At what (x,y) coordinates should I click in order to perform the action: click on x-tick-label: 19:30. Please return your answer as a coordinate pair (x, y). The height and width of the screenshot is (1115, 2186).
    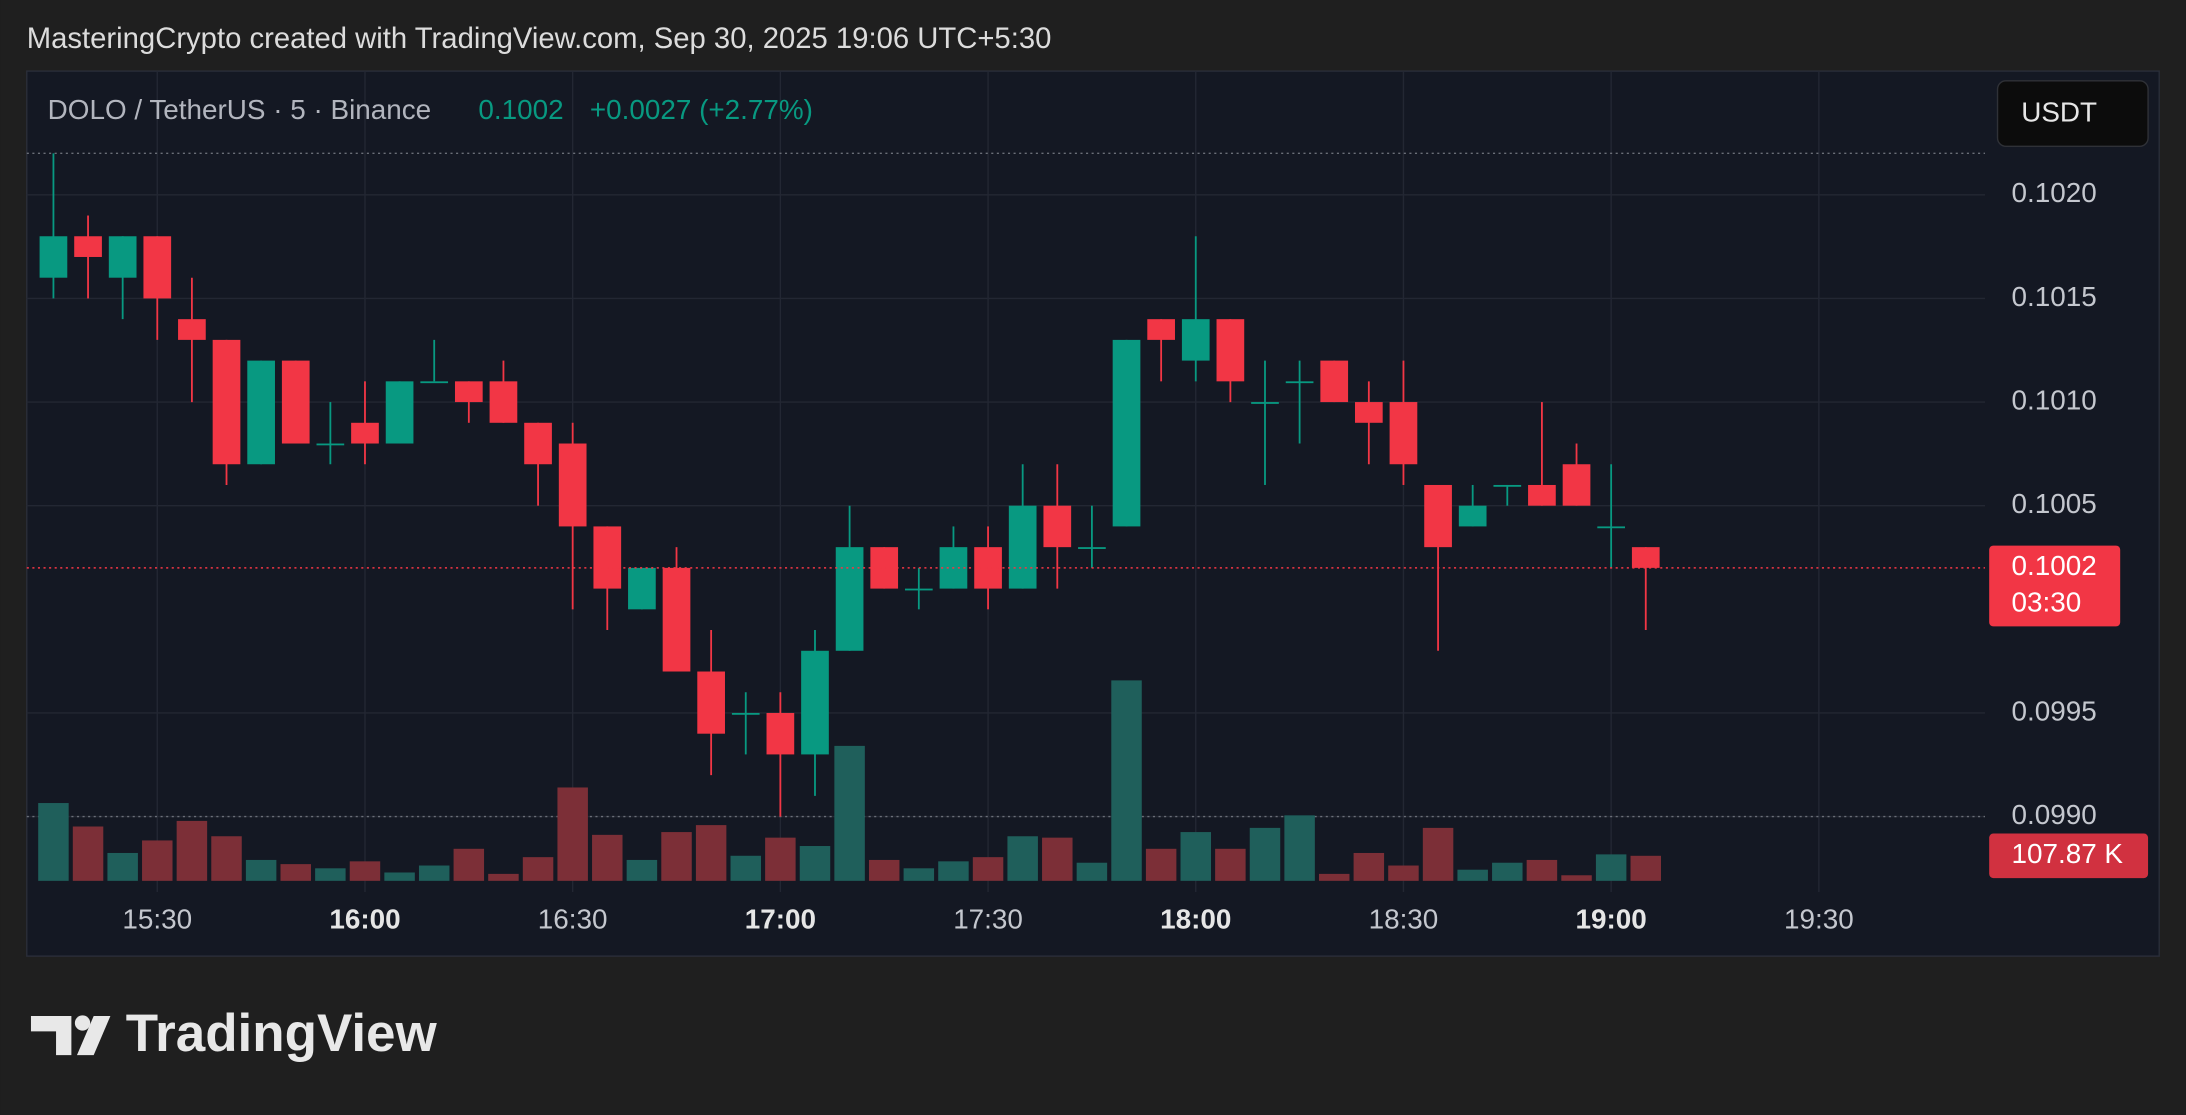
    Looking at the image, I should click on (1819, 919).